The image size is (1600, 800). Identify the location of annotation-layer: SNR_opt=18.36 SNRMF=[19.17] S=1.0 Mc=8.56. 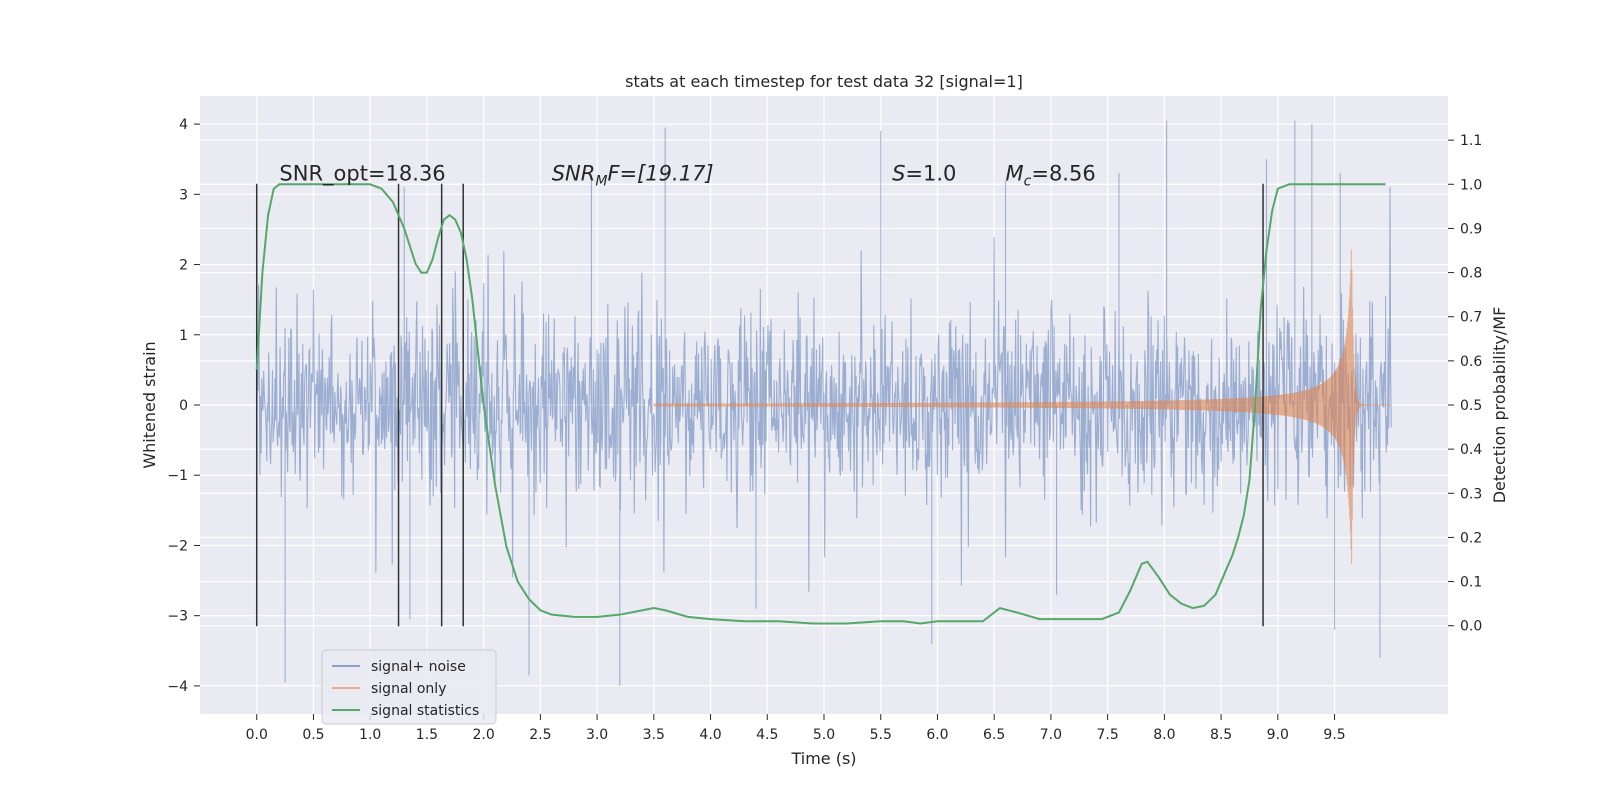
(687, 175).